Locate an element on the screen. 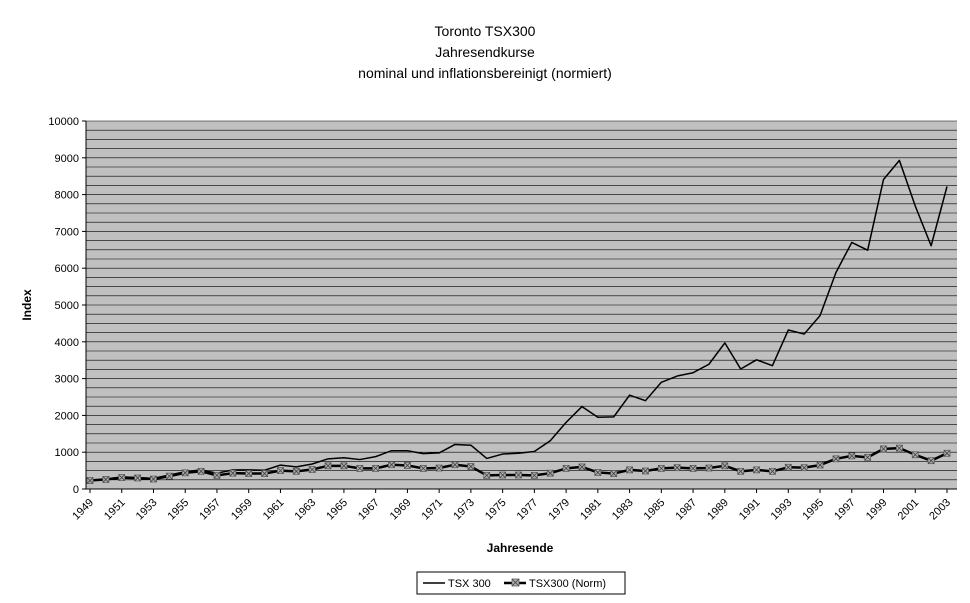 The height and width of the screenshot is (603, 970). x-tick-label: 1961 is located at coordinates (274, 510).